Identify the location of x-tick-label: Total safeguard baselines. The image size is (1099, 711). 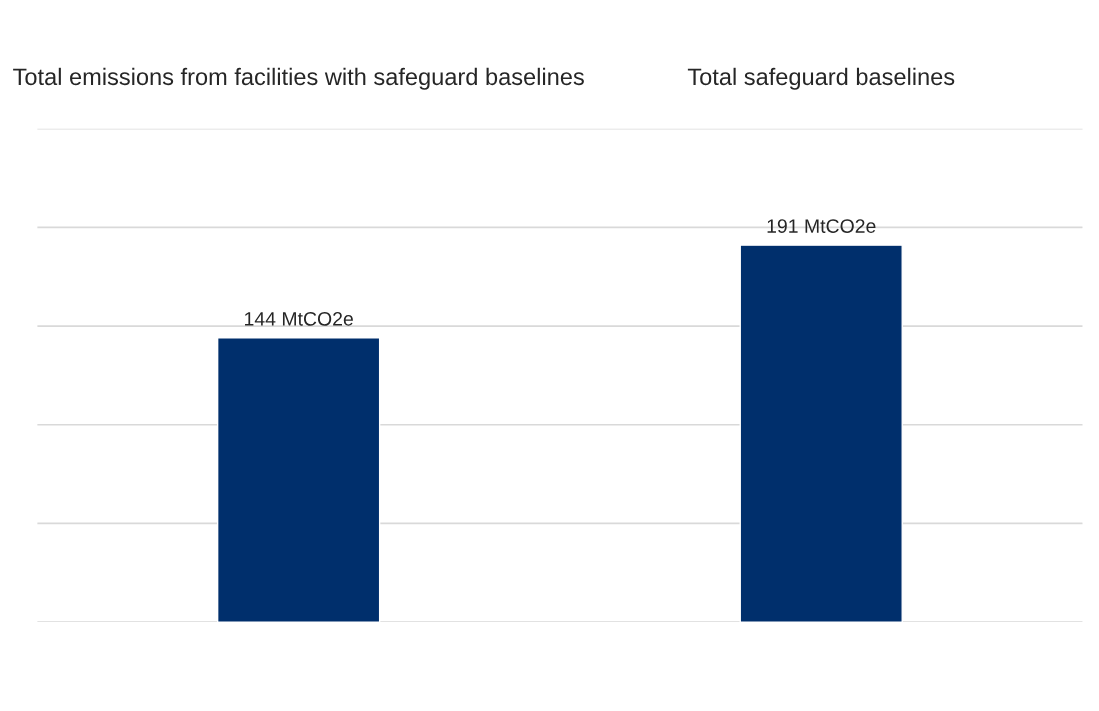
(821, 78).